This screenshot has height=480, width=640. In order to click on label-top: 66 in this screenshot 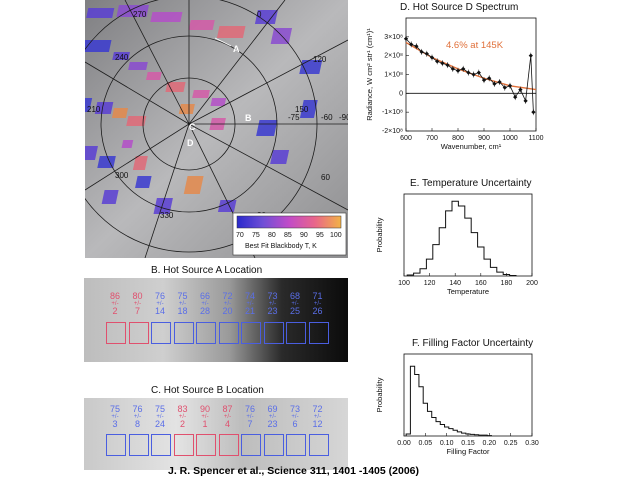, I will do `click(204, 296)`.